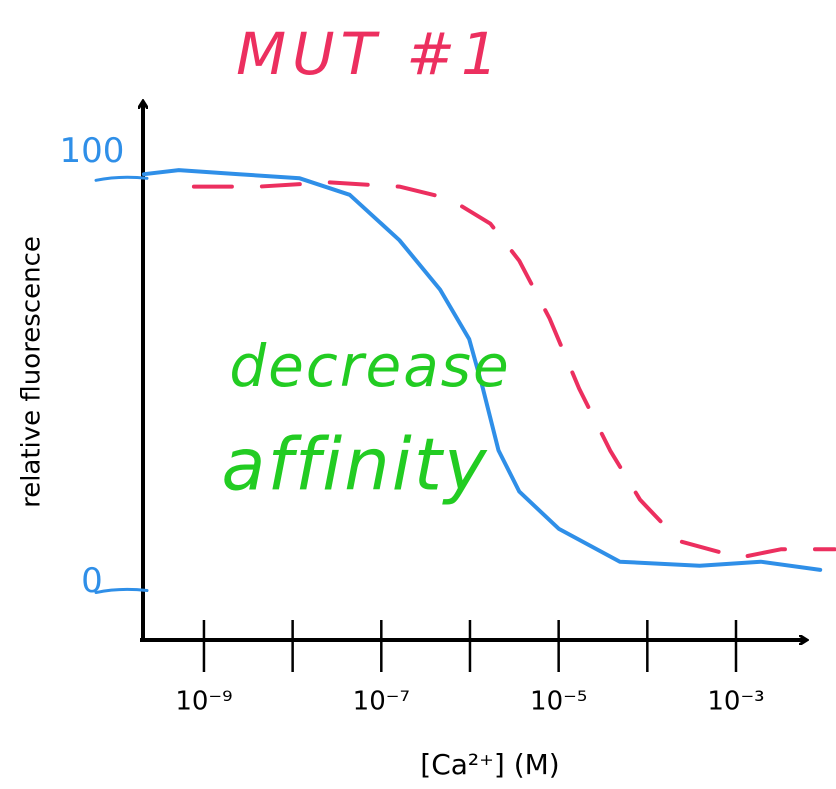 The width and height of the screenshot is (836, 789). I want to click on y-tick-label: 0, so click(92, 581).